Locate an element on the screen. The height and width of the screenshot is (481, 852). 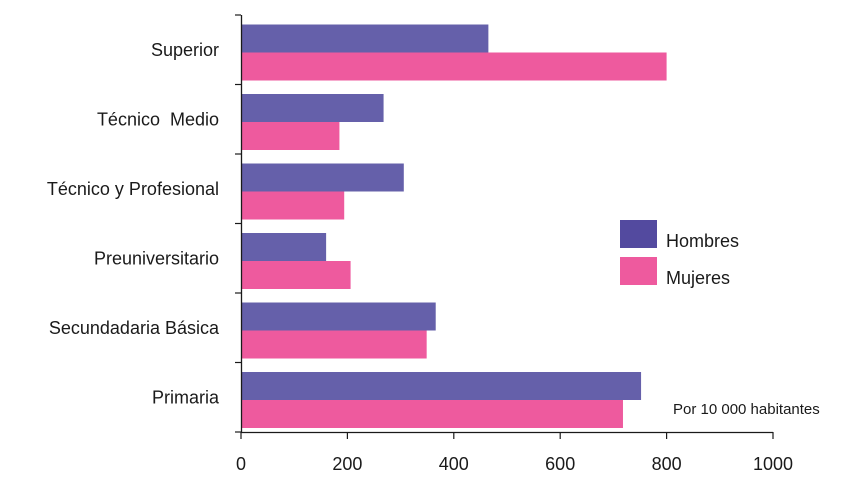
category-label-preuniversitario: Preuniversitario is located at coordinates (156, 258).